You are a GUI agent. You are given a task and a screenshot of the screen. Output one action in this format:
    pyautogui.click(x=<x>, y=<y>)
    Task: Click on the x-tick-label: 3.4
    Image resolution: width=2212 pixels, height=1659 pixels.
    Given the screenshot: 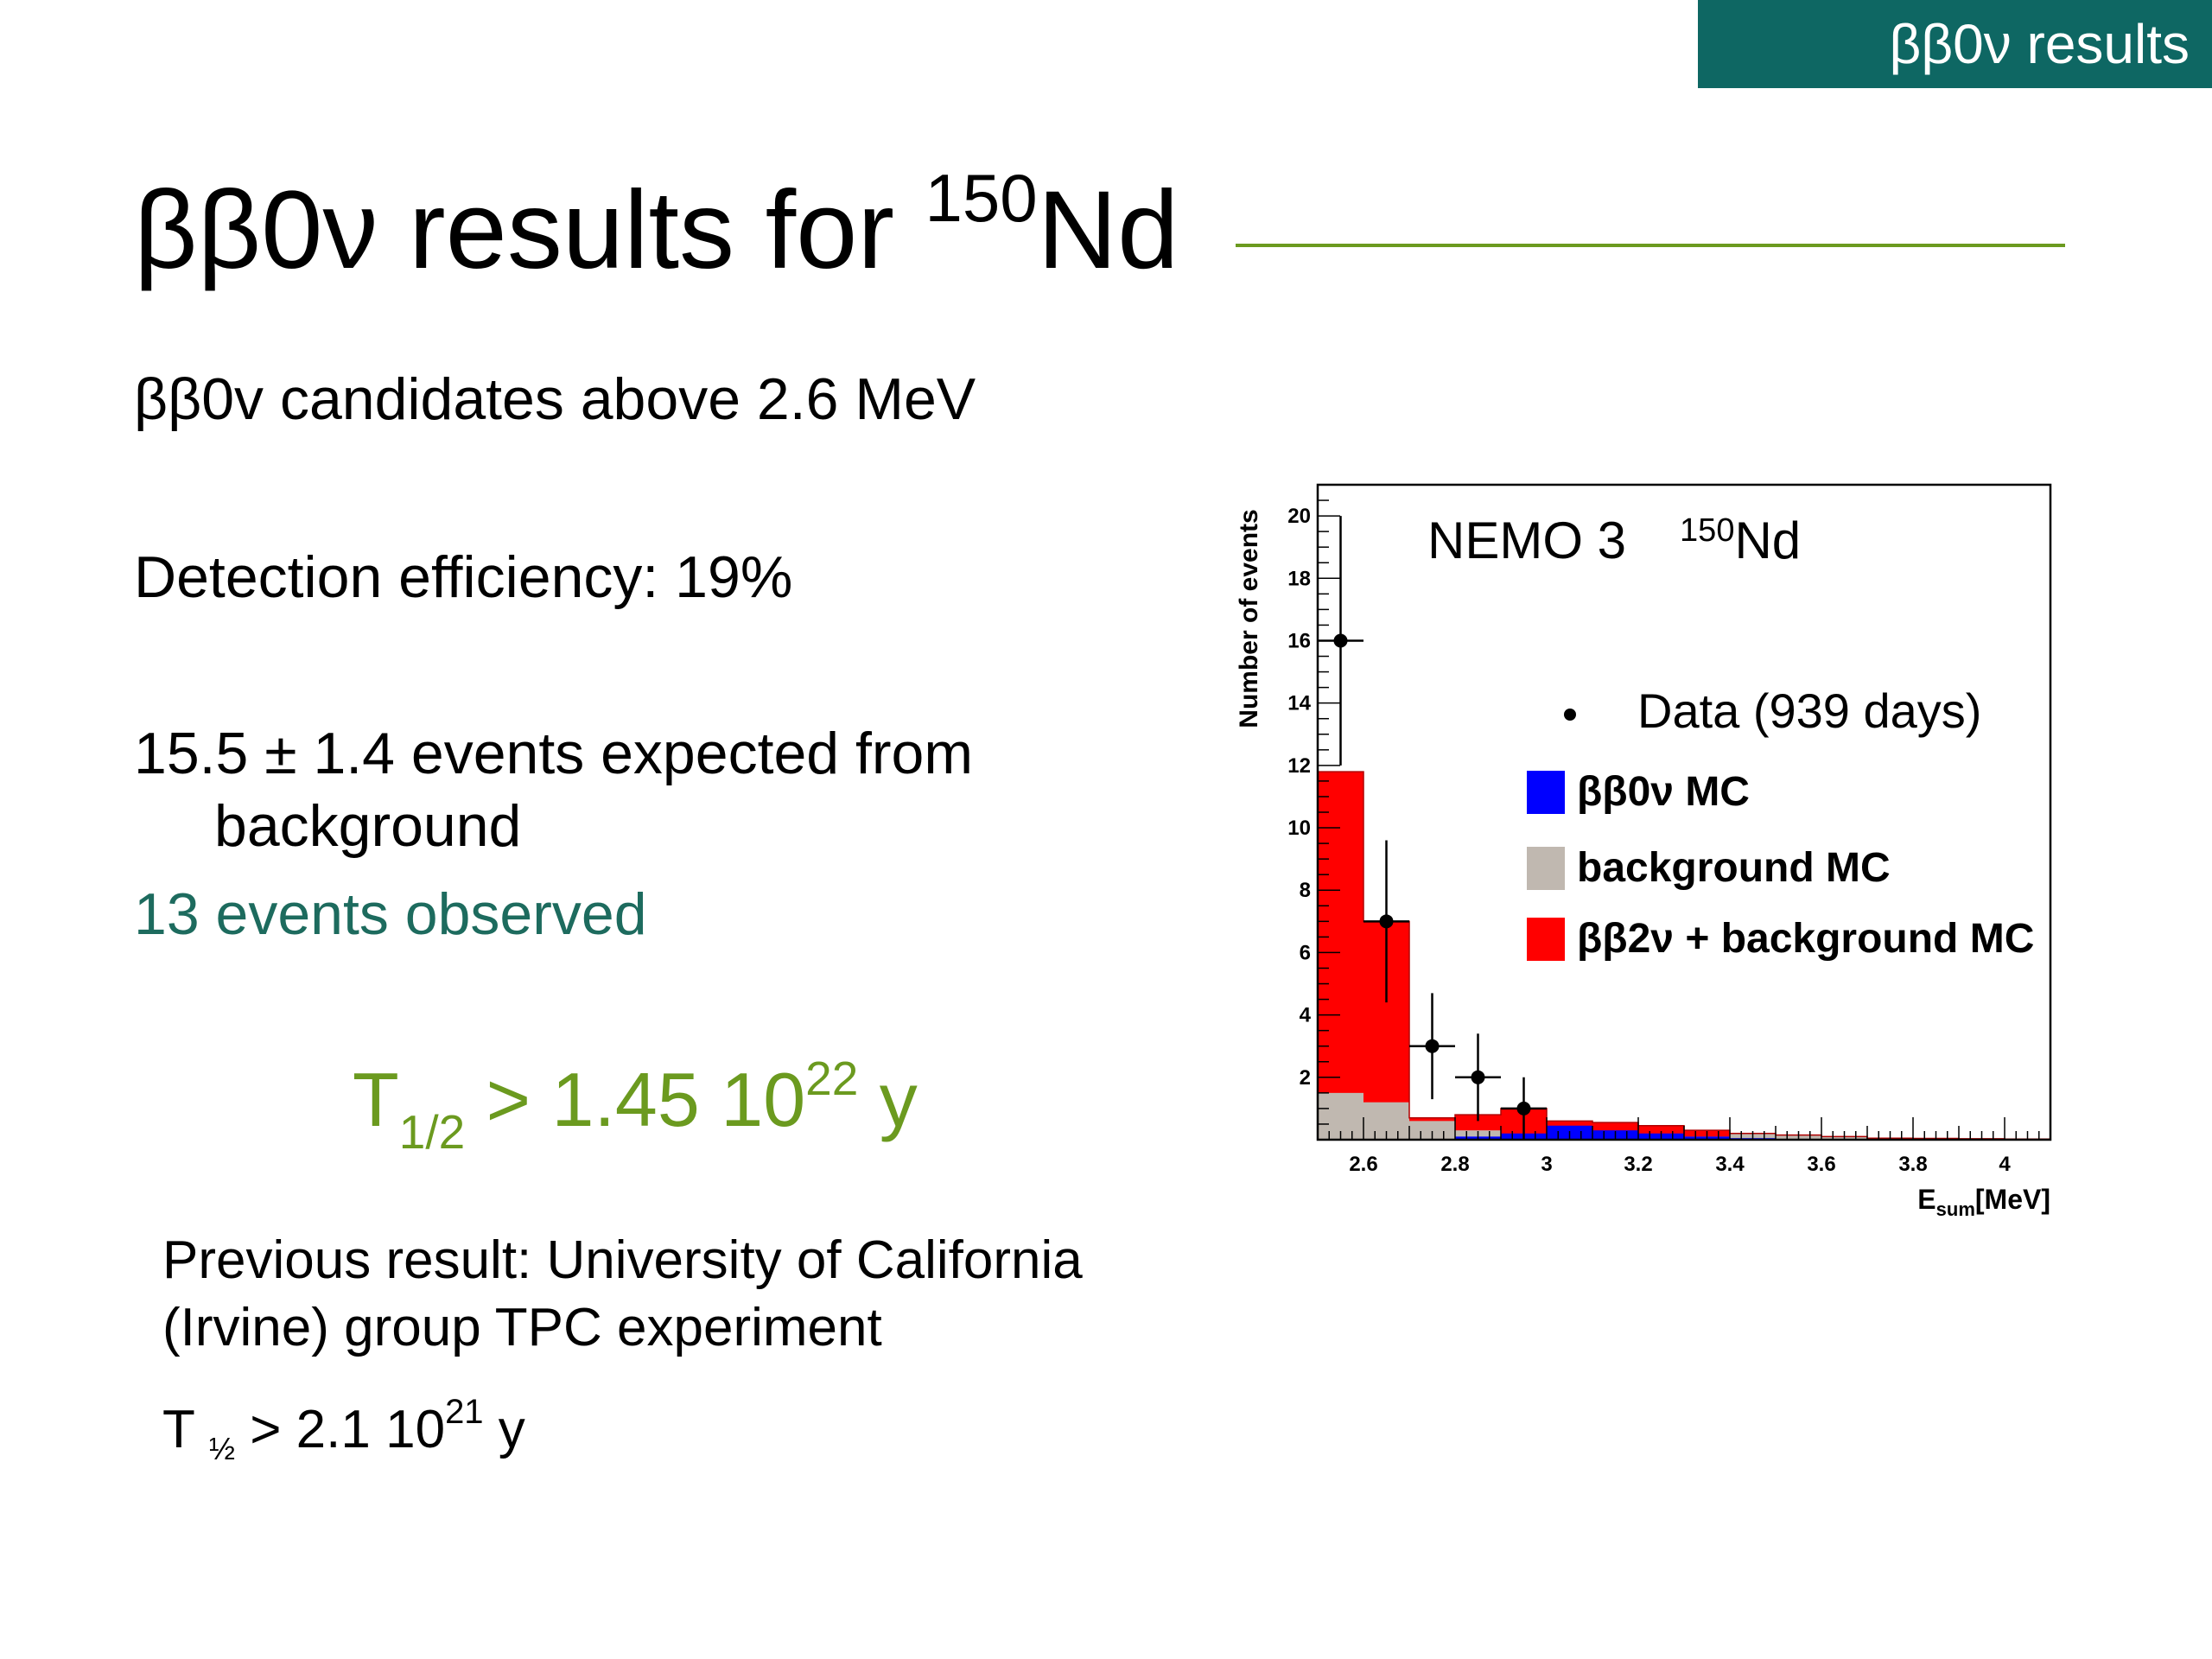 What is the action you would take?
    pyautogui.click(x=1730, y=1164)
    